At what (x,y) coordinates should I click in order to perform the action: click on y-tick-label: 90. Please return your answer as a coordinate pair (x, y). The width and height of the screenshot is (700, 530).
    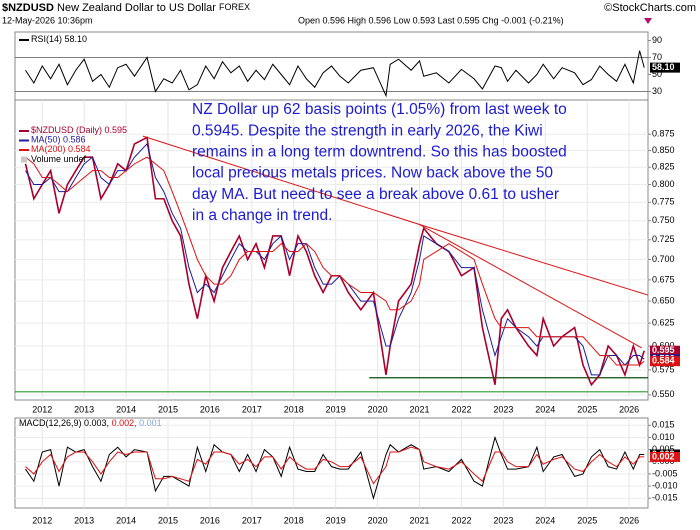
    Looking at the image, I should click on (657, 40).